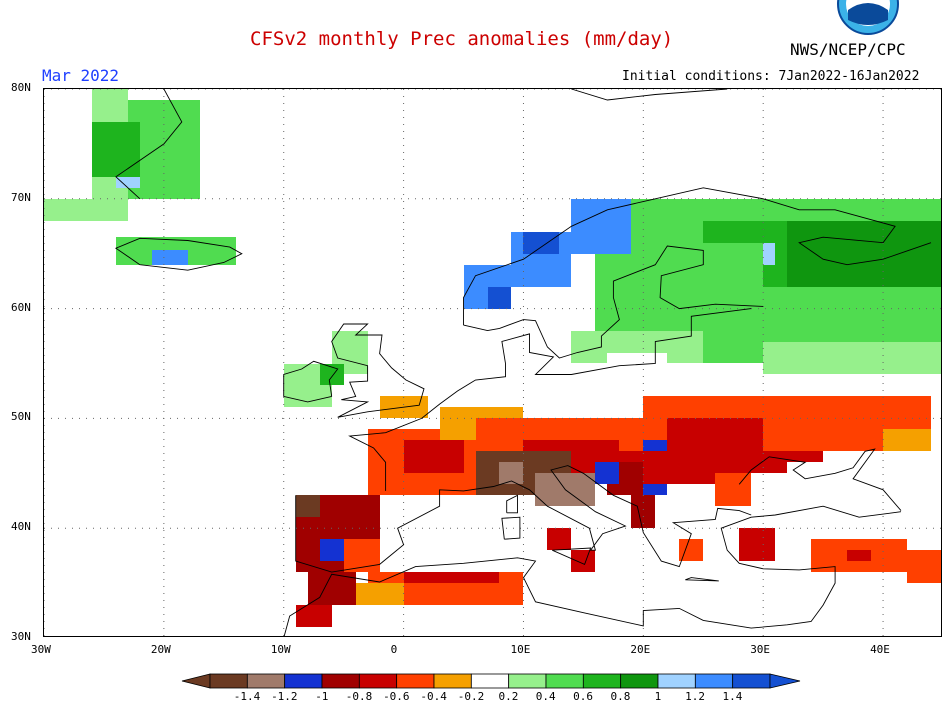 This screenshot has width=950, height=710. I want to click on map-title: CFSv2 monthly Prec anomalies (mm/day), so click(462, 39).